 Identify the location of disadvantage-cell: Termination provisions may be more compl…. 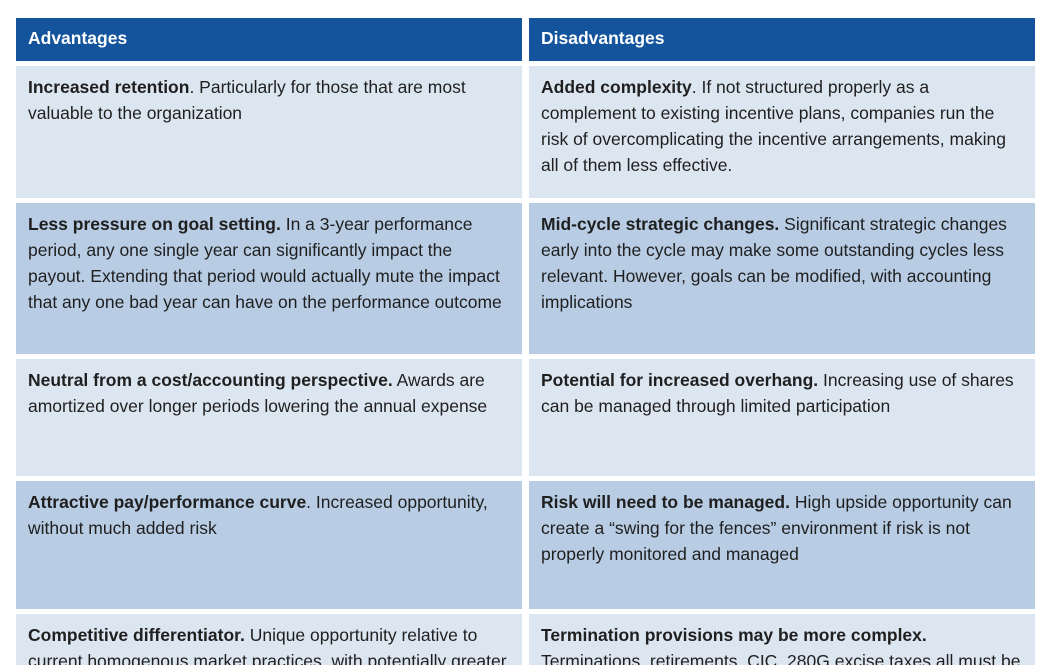
(782, 639).